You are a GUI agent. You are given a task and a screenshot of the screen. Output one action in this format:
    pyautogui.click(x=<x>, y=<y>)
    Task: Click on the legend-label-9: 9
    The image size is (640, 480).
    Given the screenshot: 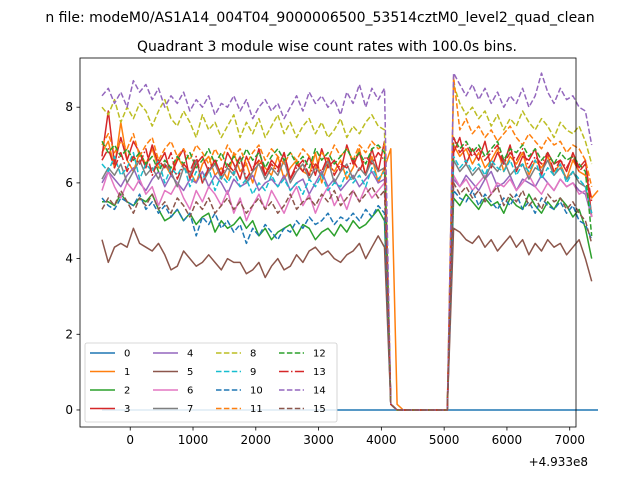 What is the action you would take?
    pyautogui.click(x=253, y=372)
    